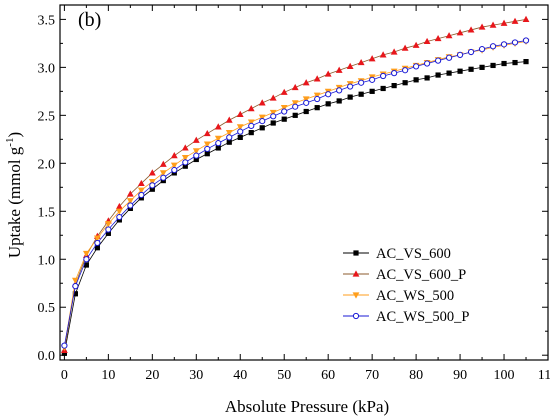 The width and height of the screenshot is (550, 417). Describe the element at coordinates (14, 202) in the screenshot. I see `y-axis-label-main: Uptake (mmol g` at that location.